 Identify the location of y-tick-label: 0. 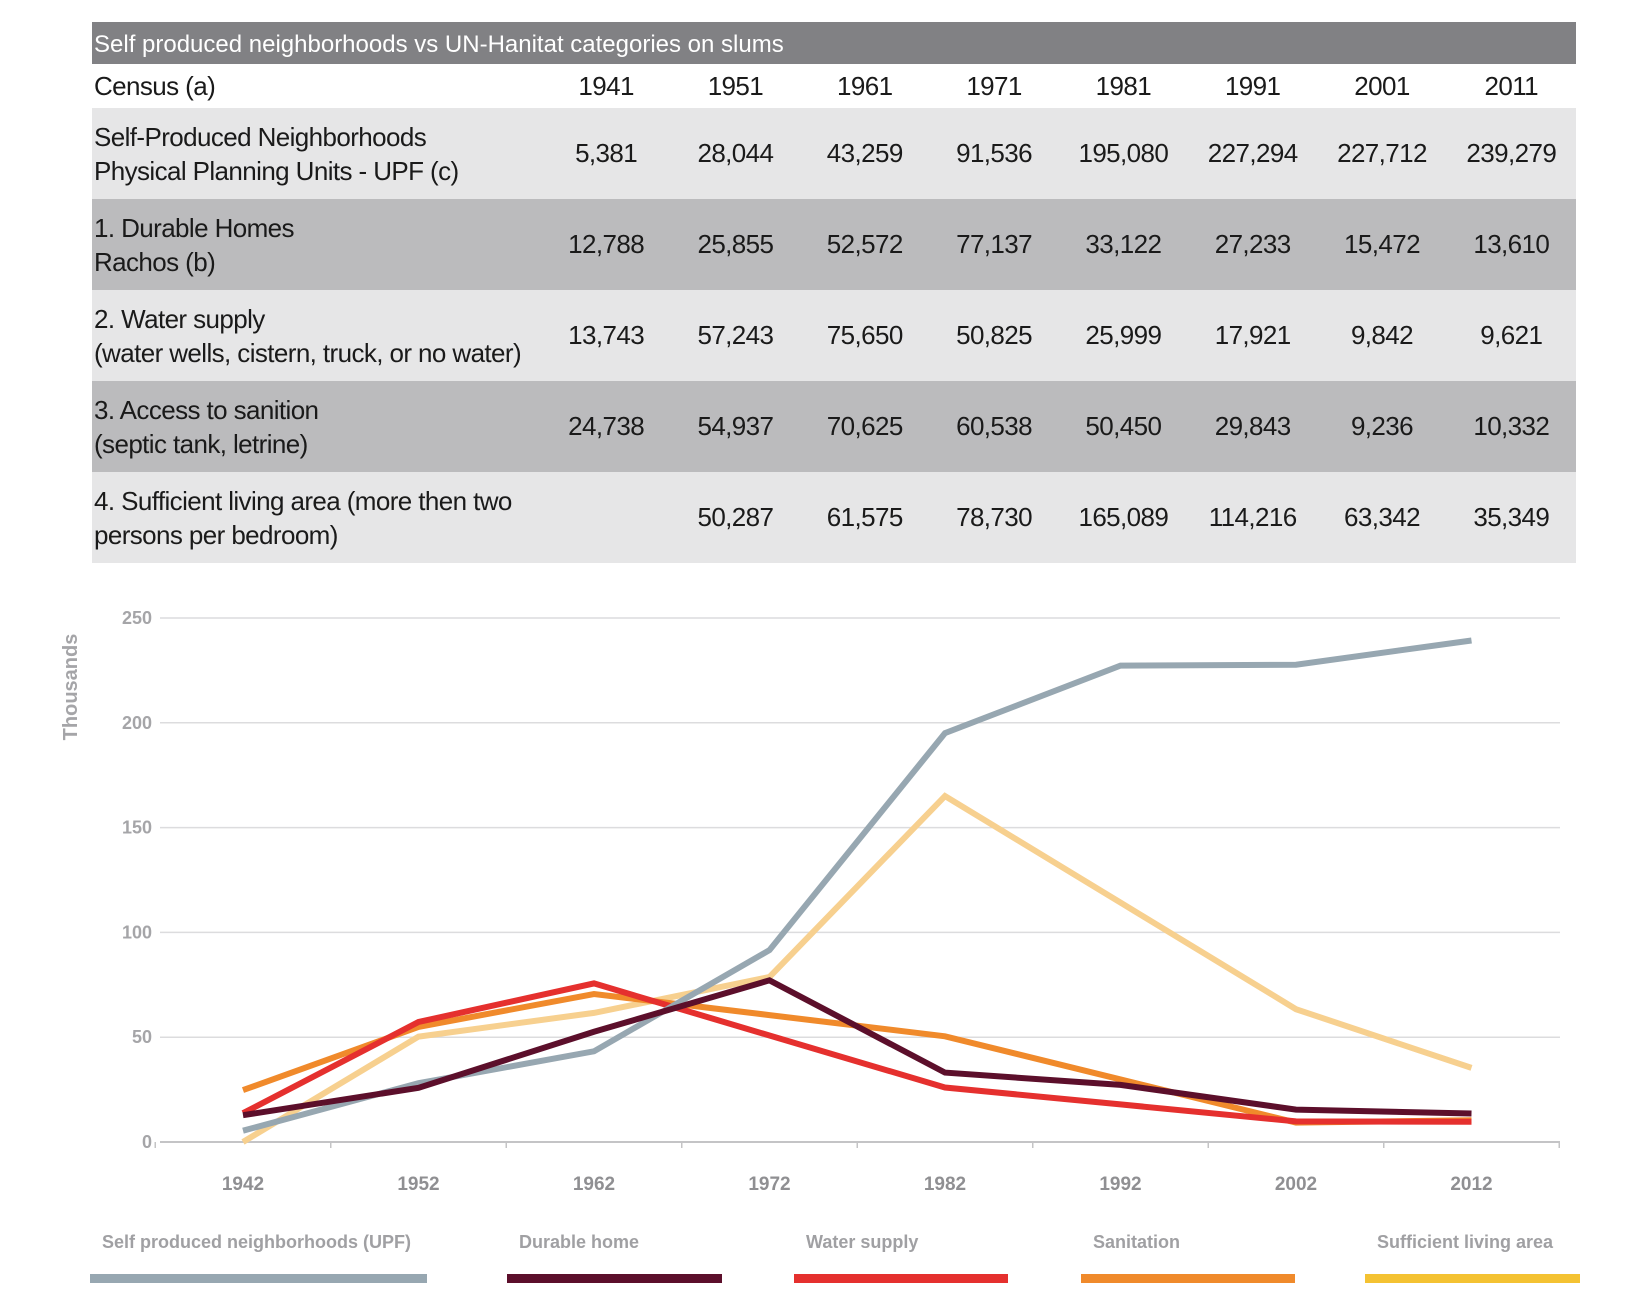
(147, 1142).